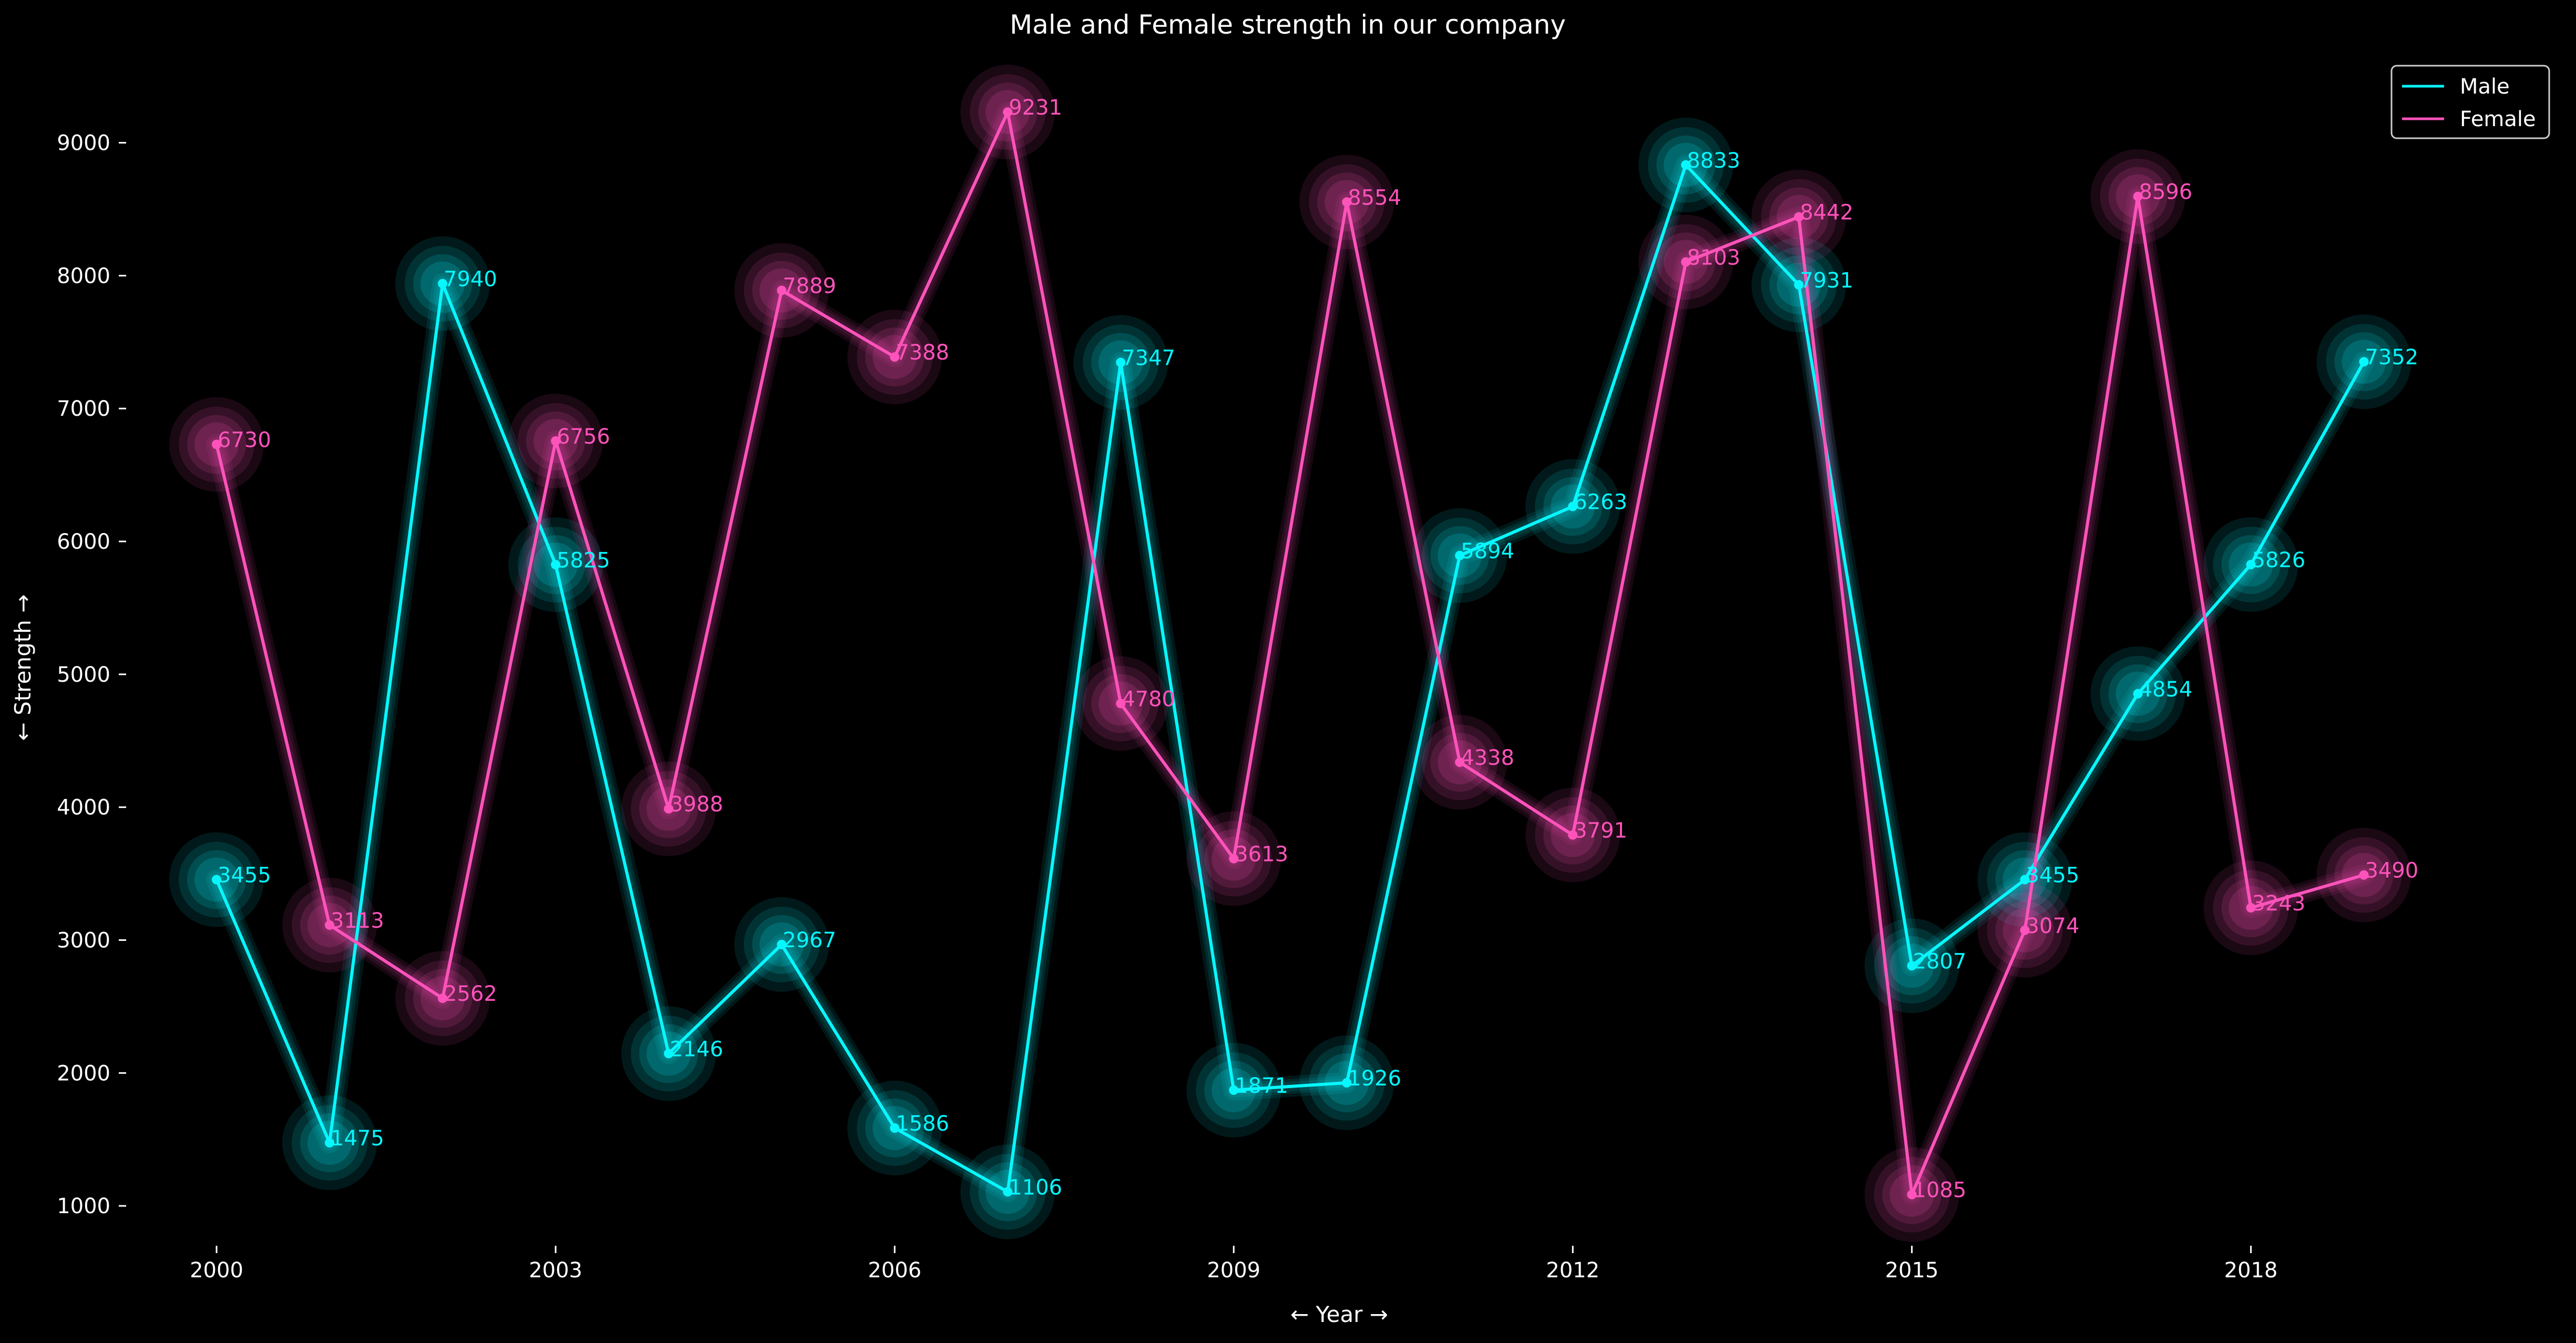  I want to click on female-data-label: 3243, so click(2278, 903).